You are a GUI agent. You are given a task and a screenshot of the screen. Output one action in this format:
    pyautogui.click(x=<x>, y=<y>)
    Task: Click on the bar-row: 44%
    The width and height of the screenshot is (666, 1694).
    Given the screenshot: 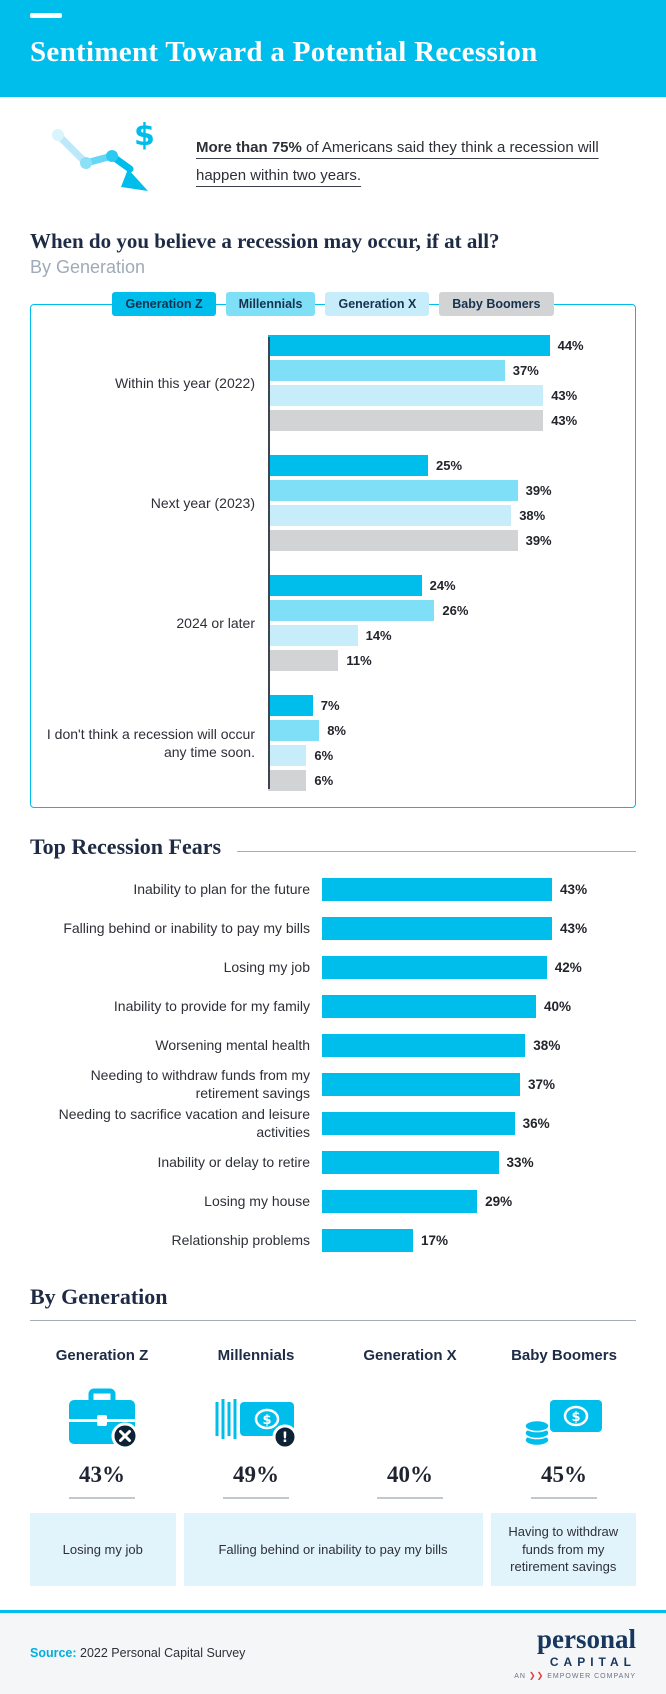 What is the action you would take?
    pyautogui.click(x=445, y=345)
    